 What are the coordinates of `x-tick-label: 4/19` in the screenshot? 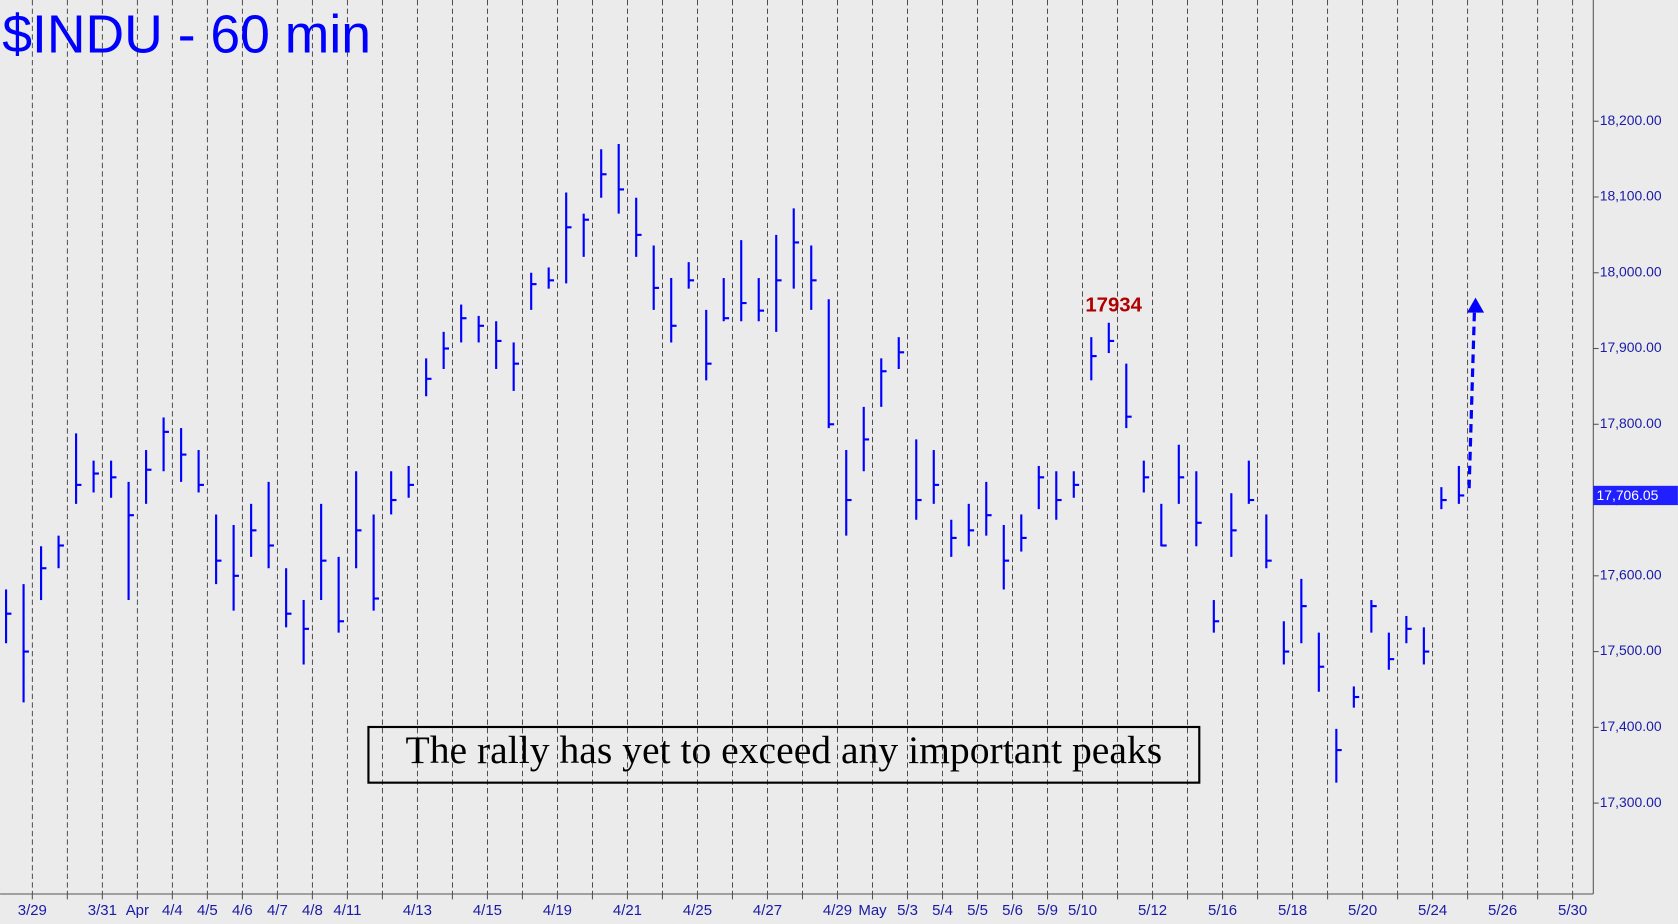 It's located at (557, 910).